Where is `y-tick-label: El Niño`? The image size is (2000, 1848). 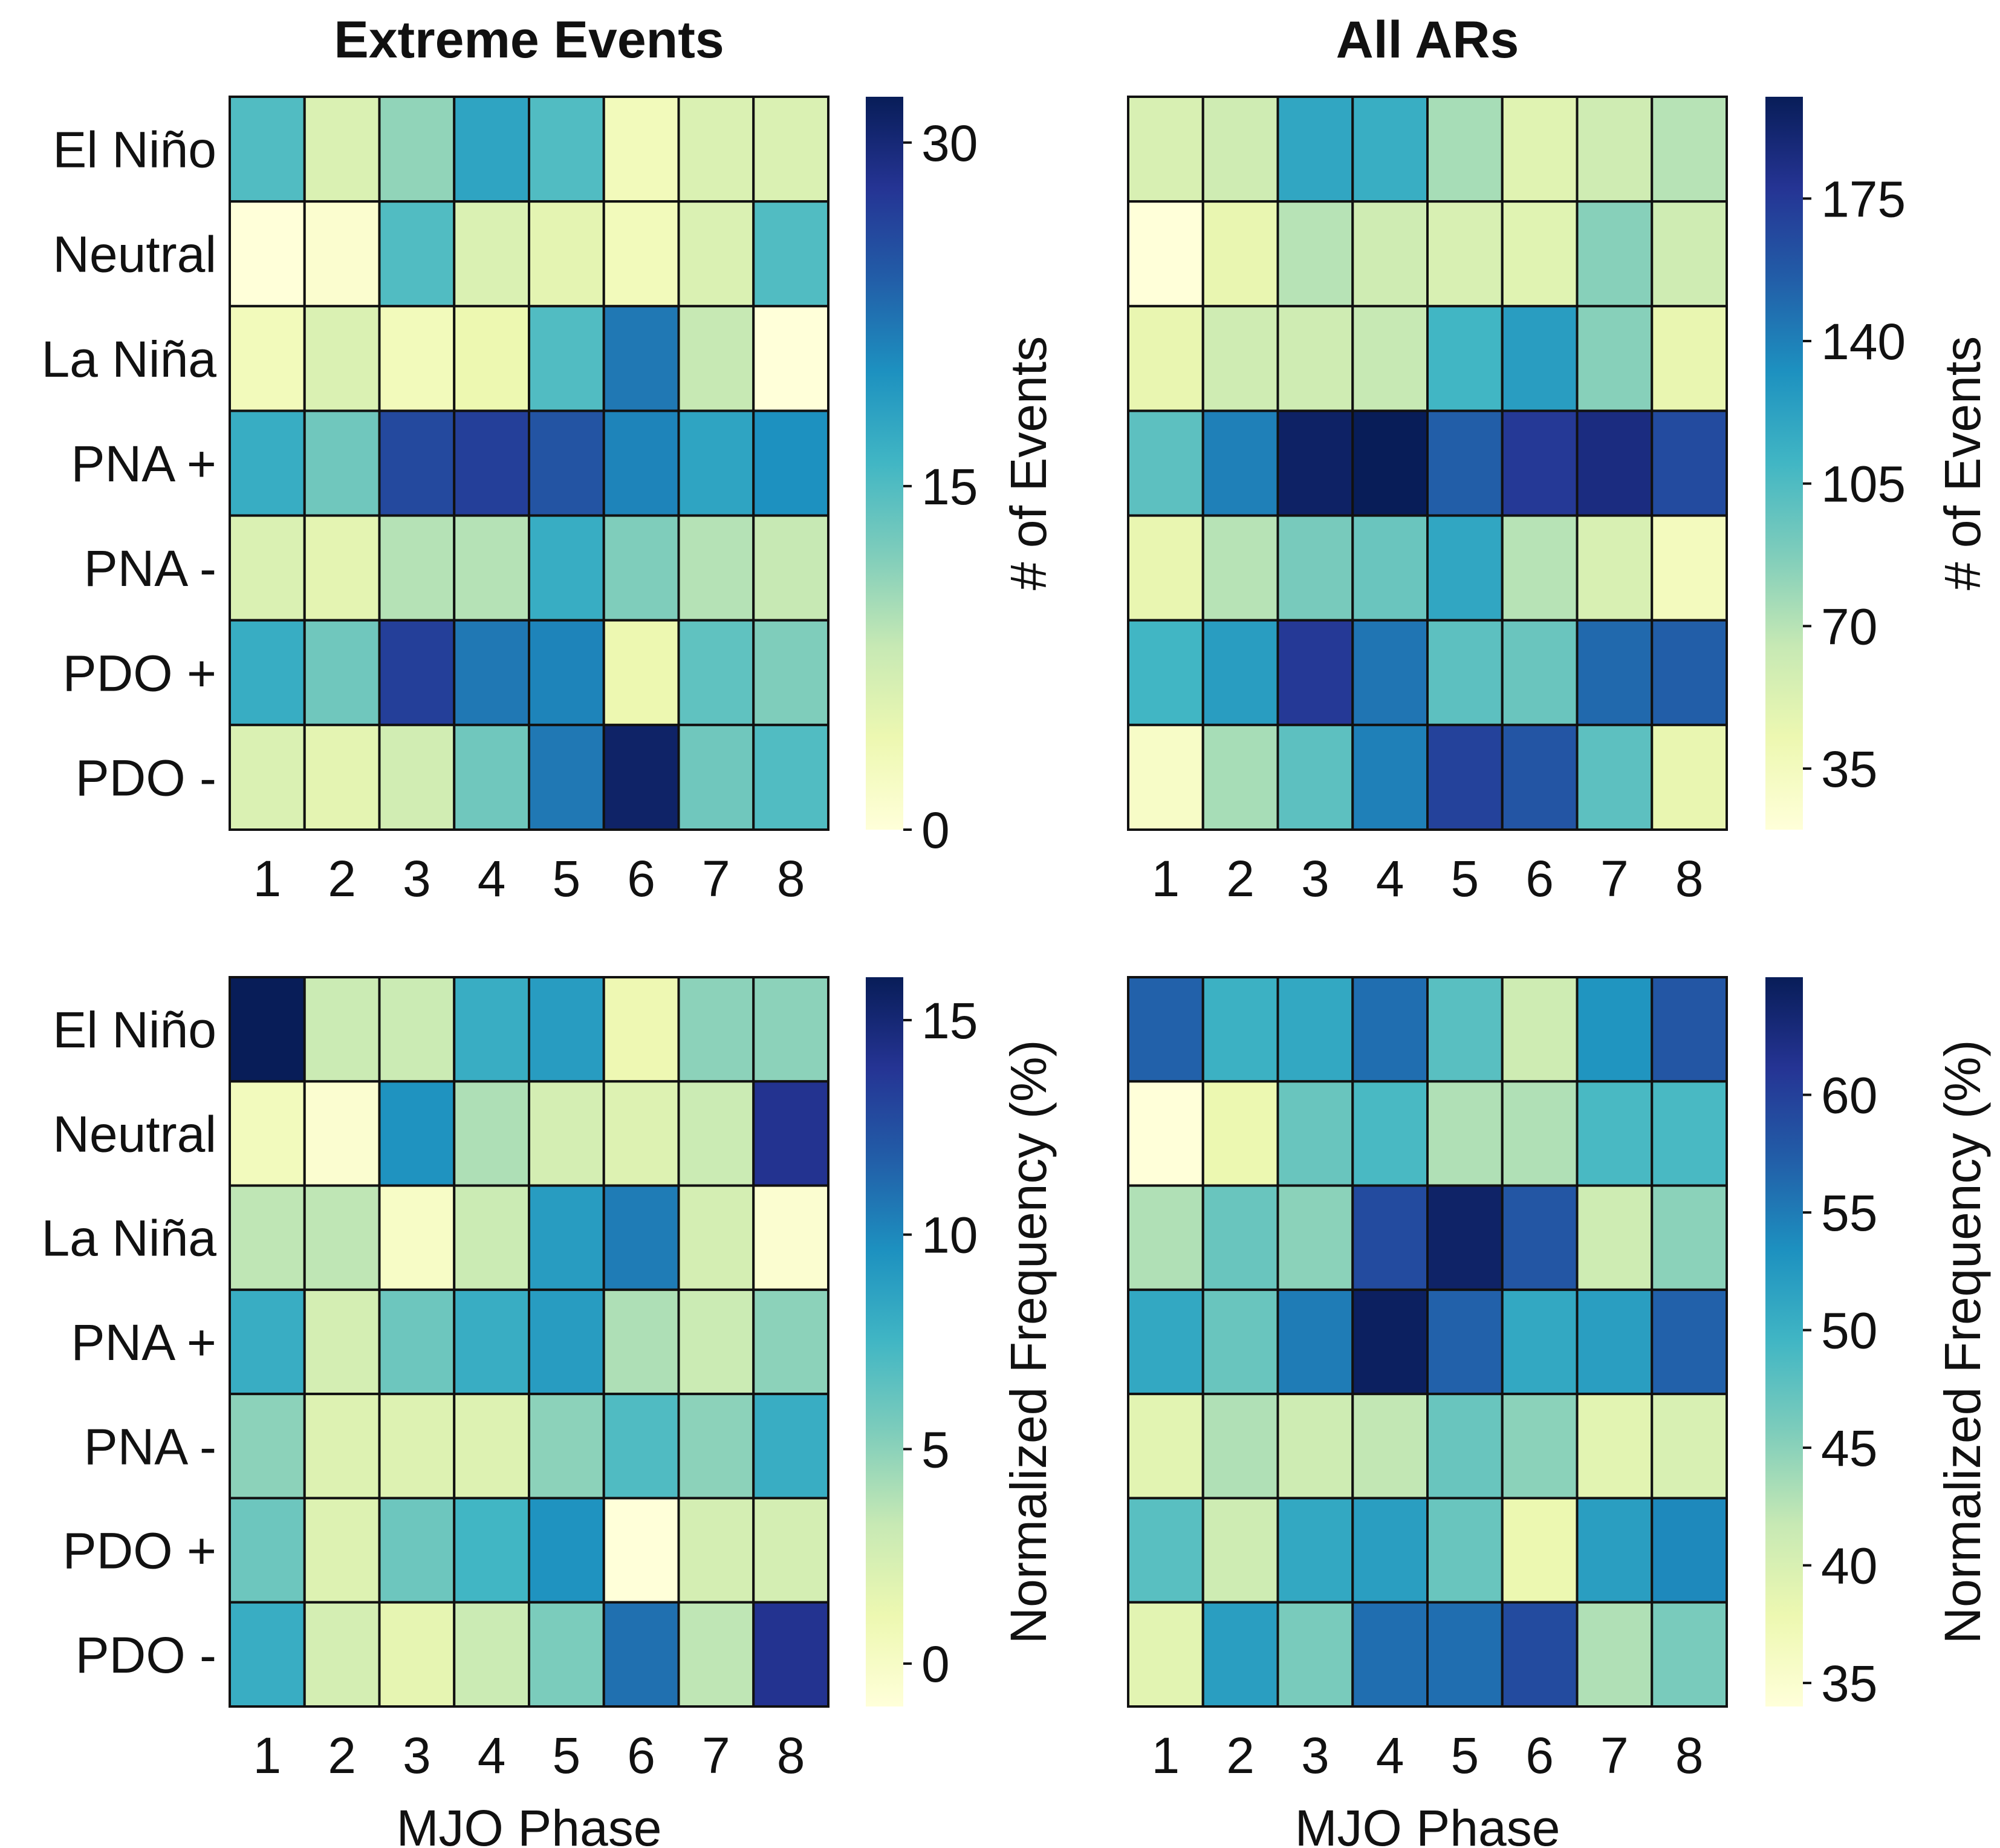 y-tick-label: El Niño is located at coordinates (134, 1029).